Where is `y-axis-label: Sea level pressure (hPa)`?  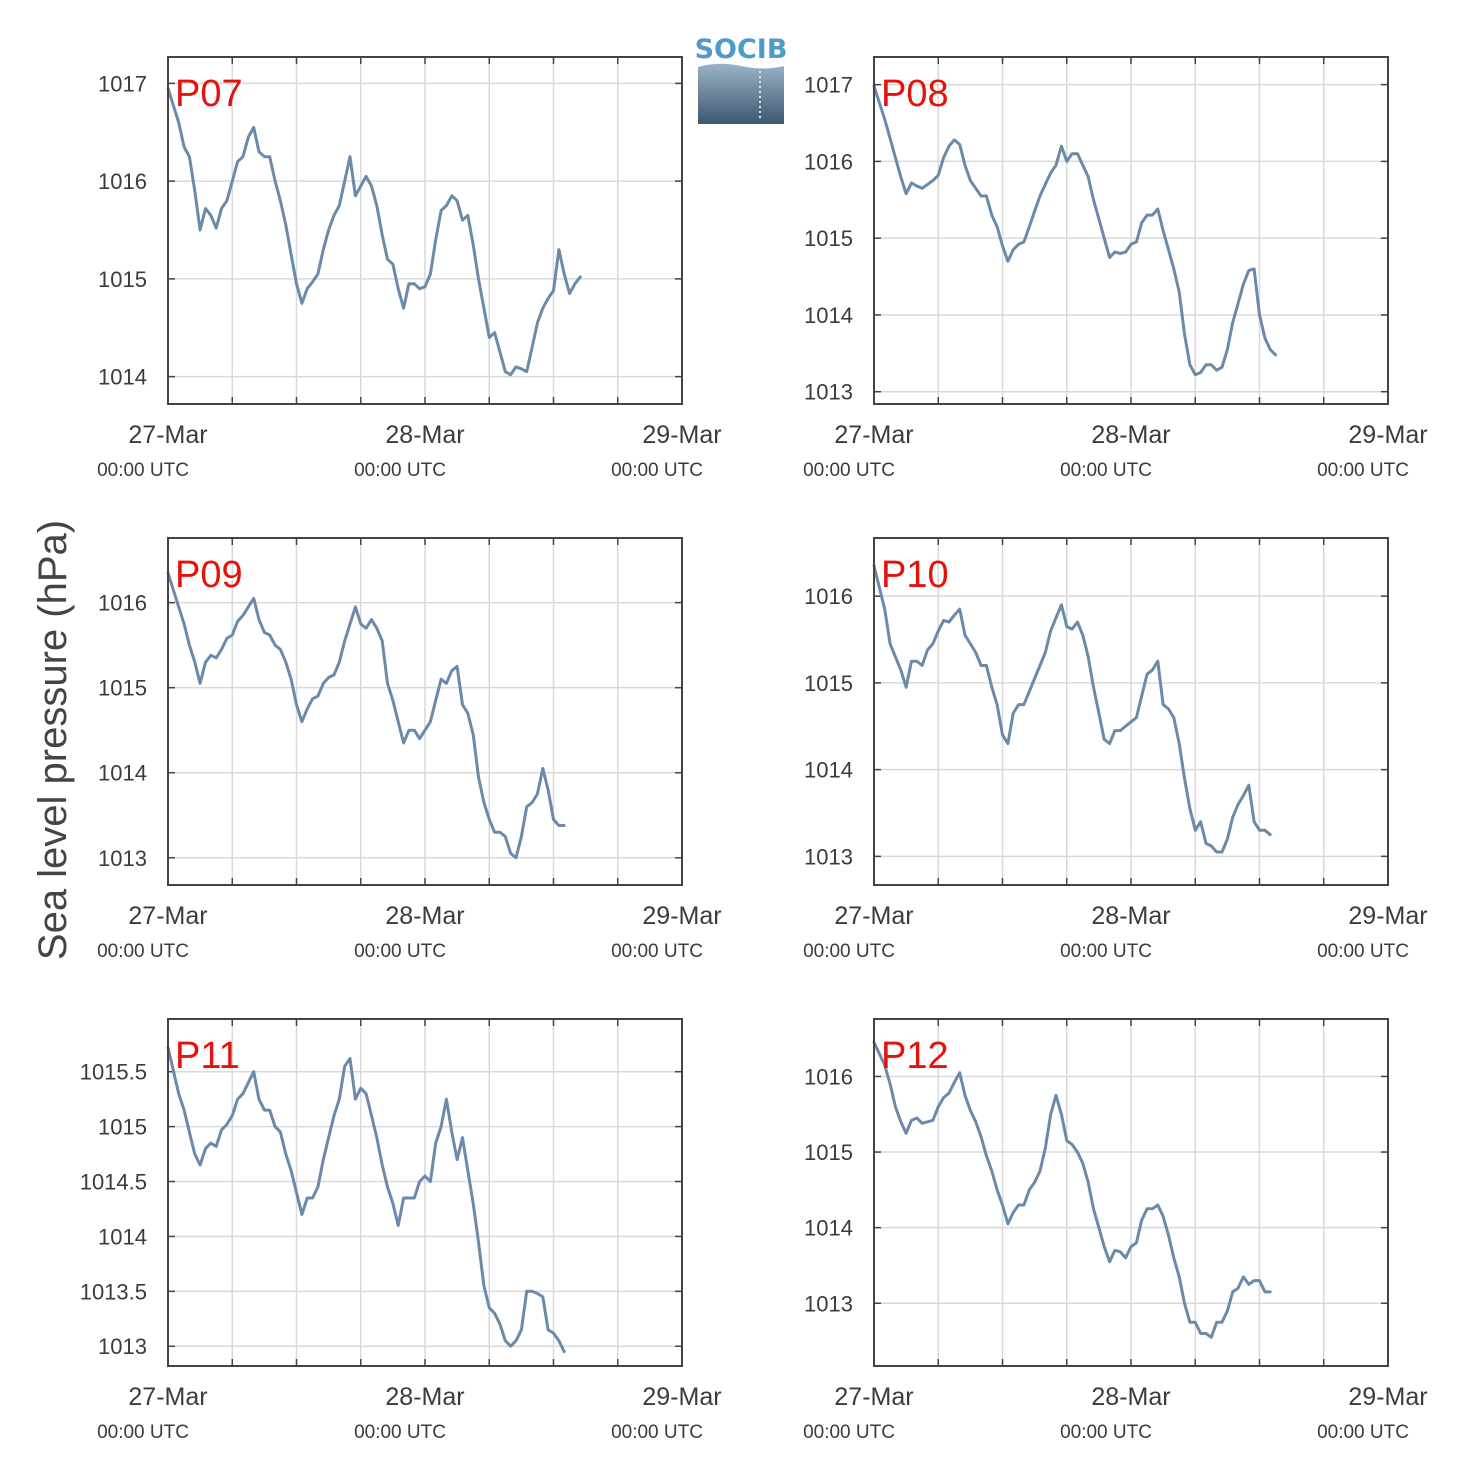
y-axis-label: Sea level pressure (hPa) is located at coordinates (53, 740).